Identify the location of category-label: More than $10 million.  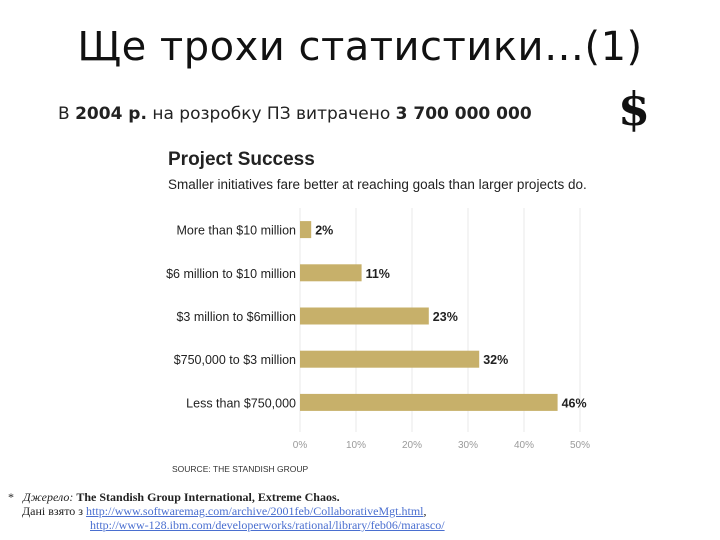
(236, 231).